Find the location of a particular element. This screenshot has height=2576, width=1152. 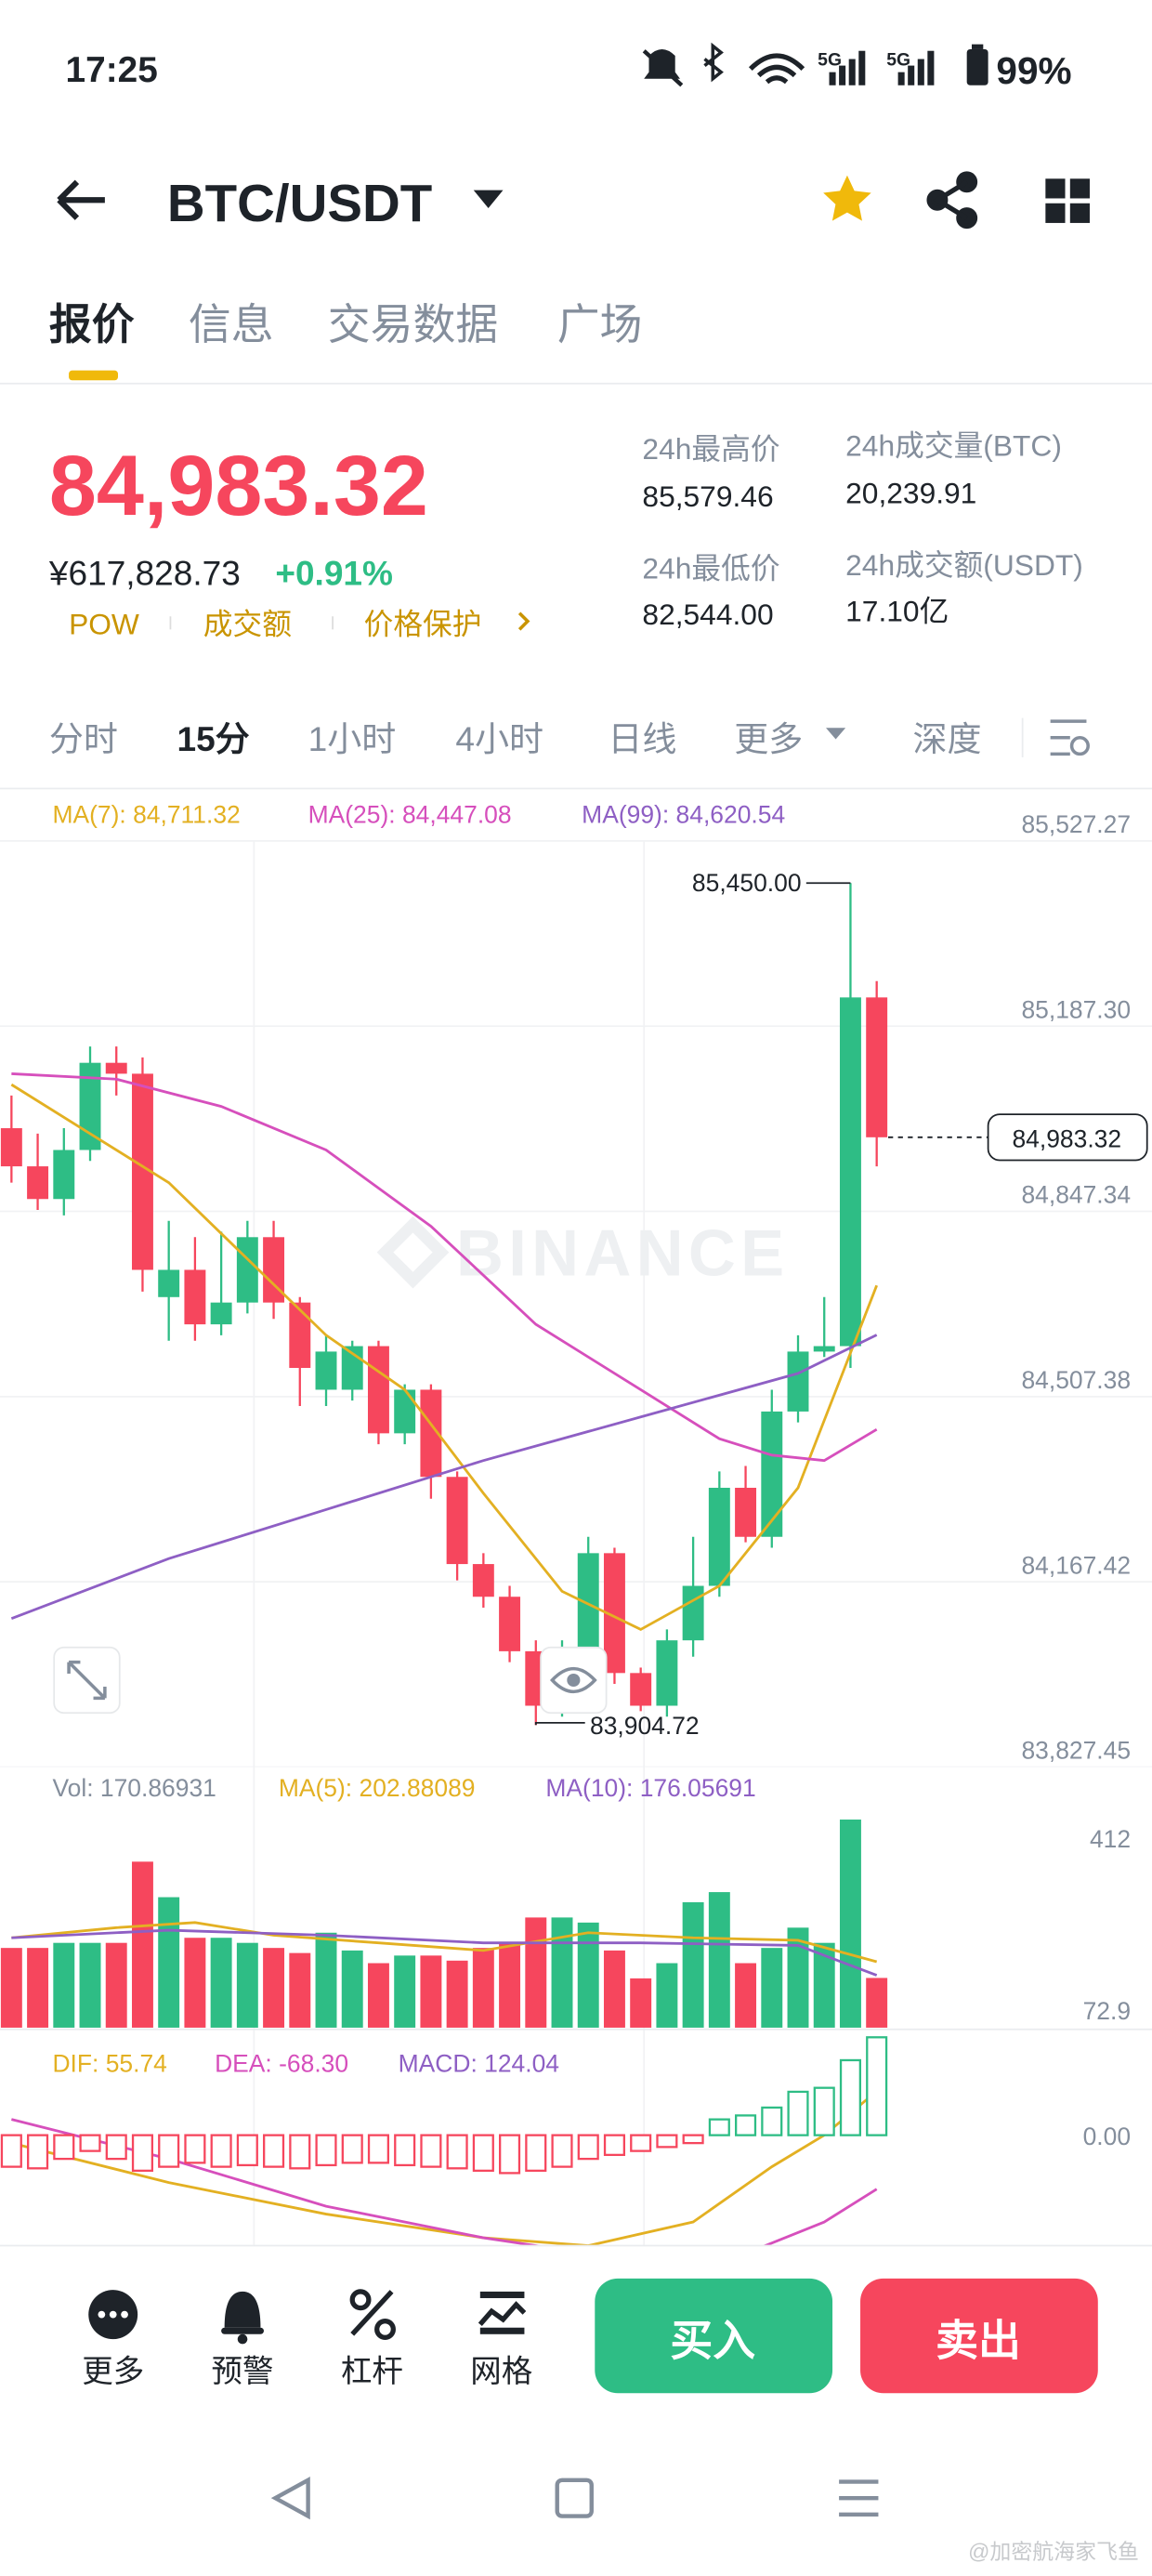

y-tick-label: 83,827.45 is located at coordinates (1076, 1751).